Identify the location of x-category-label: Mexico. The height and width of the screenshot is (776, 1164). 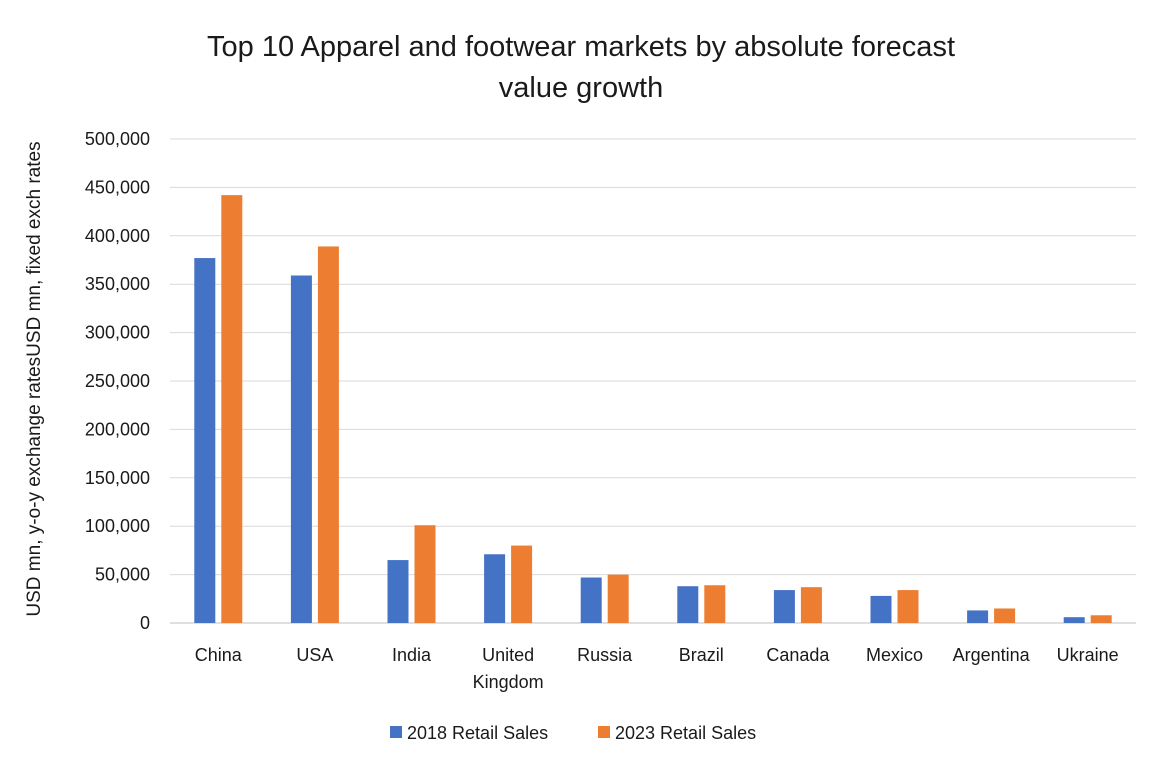
(894, 655).